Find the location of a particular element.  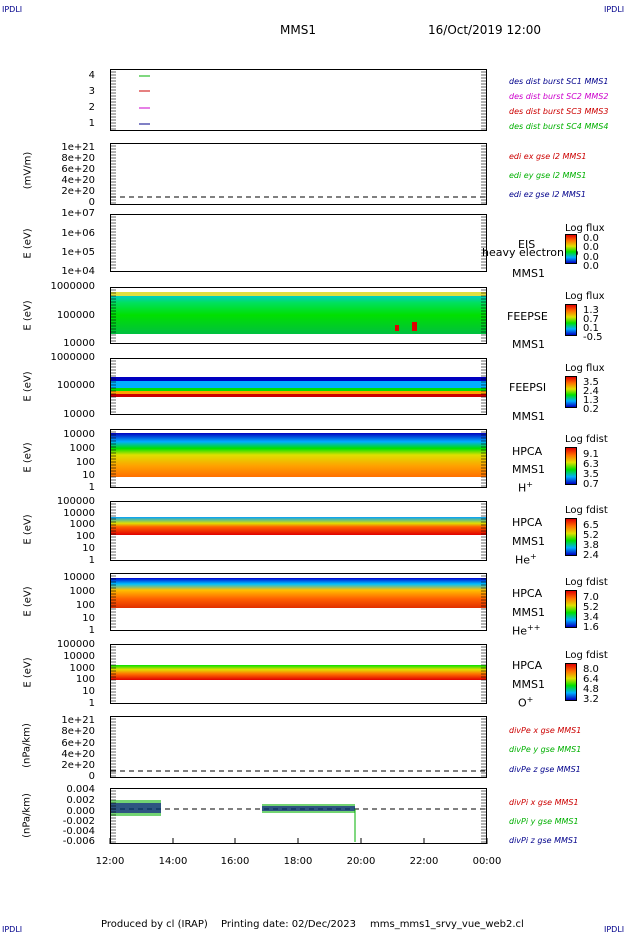

species-label: O+ is located at coordinates (525, 702).